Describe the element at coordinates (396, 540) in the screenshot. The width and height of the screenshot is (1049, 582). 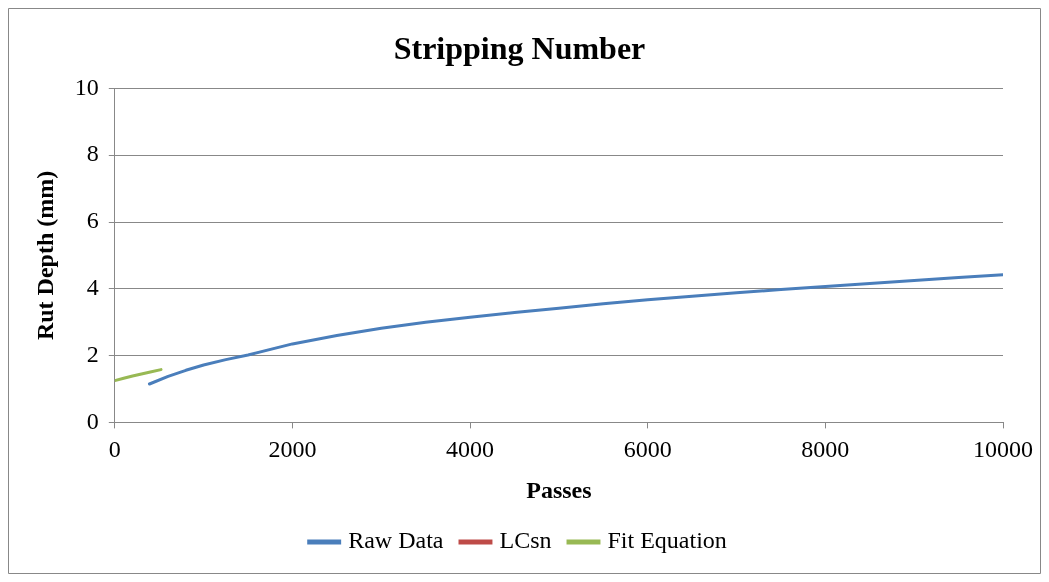
I see `legend-label: Raw Data` at that location.